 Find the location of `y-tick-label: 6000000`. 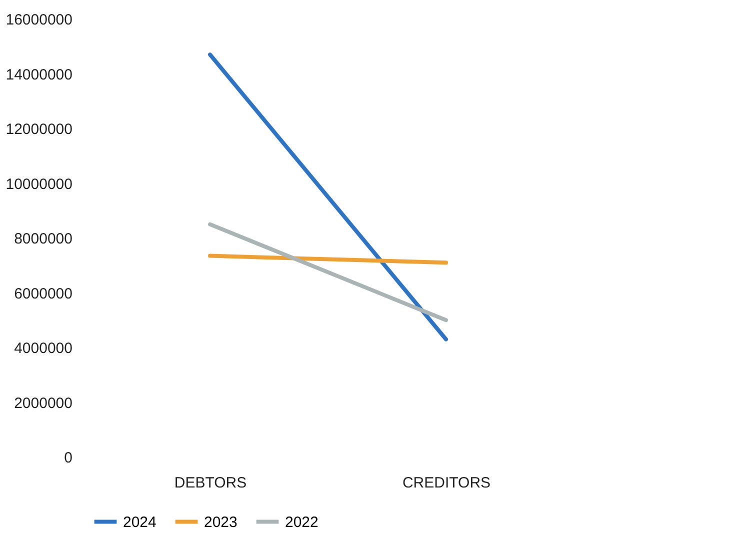

y-tick-label: 6000000 is located at coordinates (43, 293).